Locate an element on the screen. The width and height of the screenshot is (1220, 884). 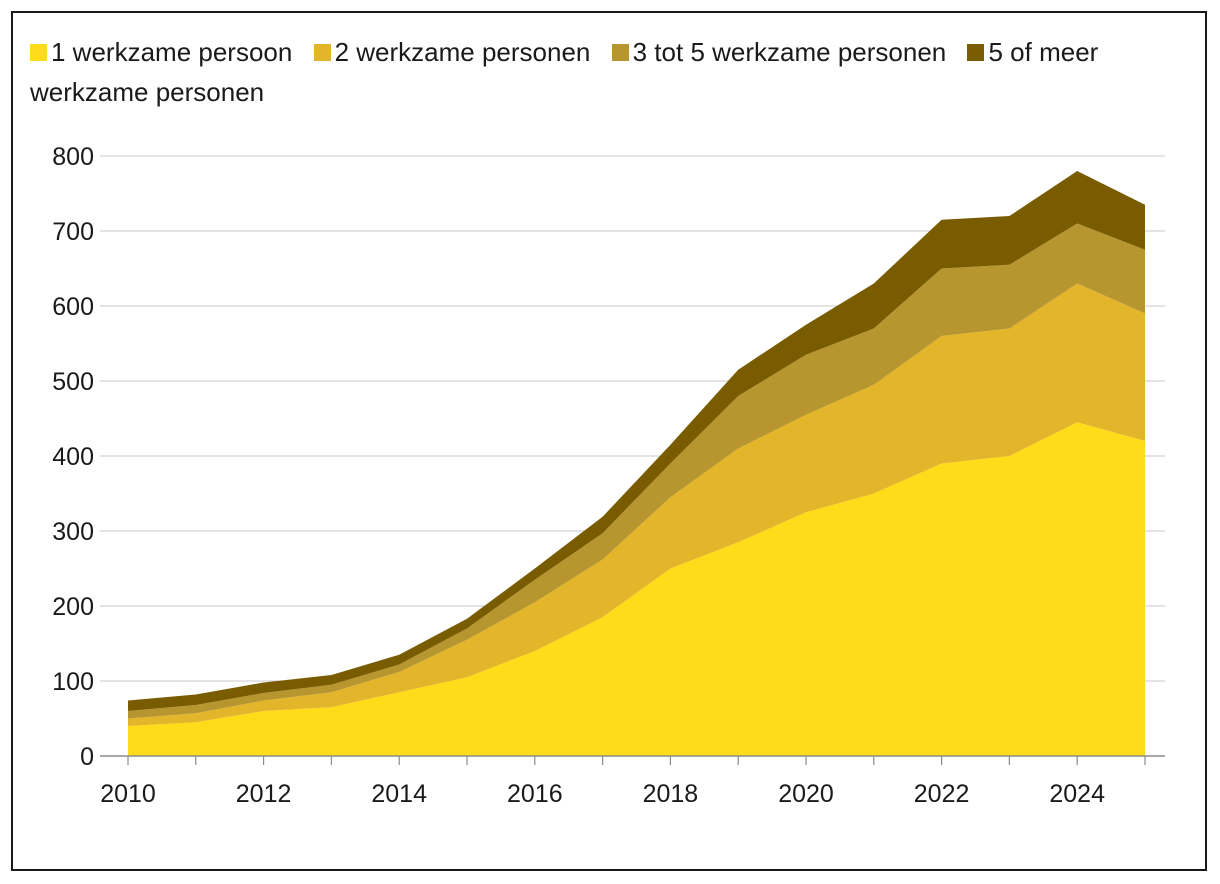
x-tick-label: 2012 is located at coordinates (264, 794).